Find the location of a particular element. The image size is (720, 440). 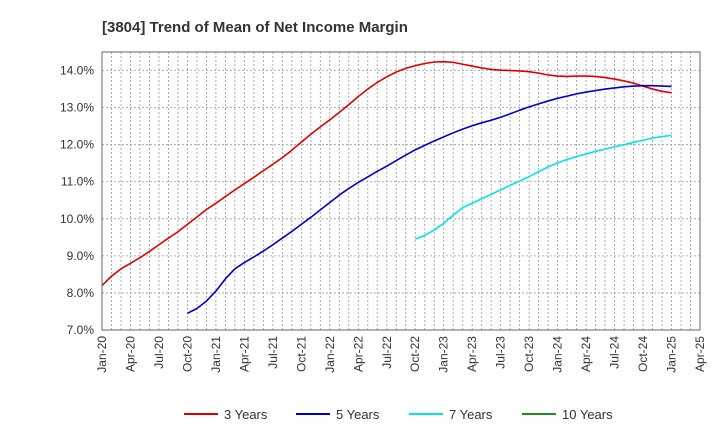

x-tick-label: Oct-20 is located at coordinates (187, 354).